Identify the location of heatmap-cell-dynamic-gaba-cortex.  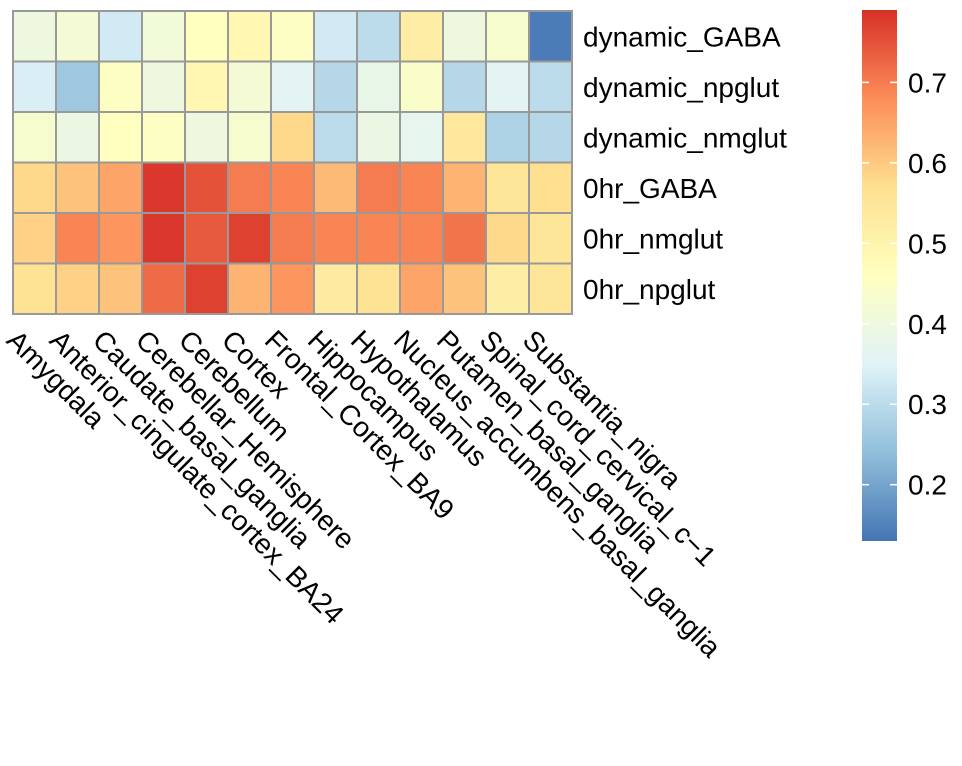
(249, 36).